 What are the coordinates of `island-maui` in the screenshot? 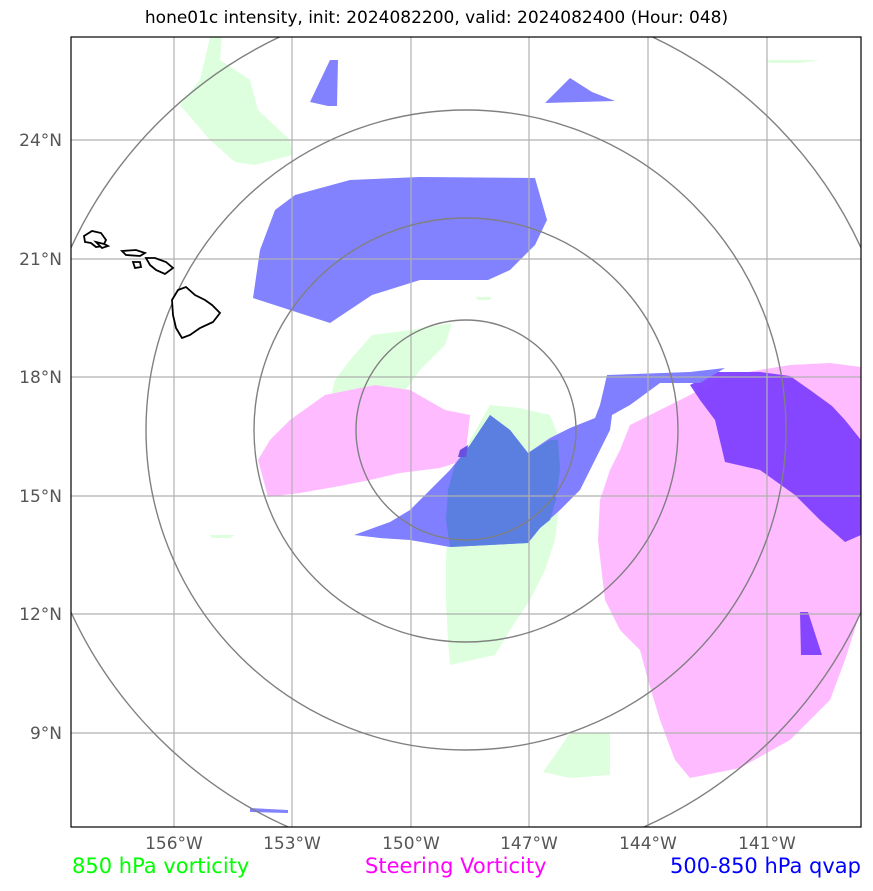 It's located at (159, 266).